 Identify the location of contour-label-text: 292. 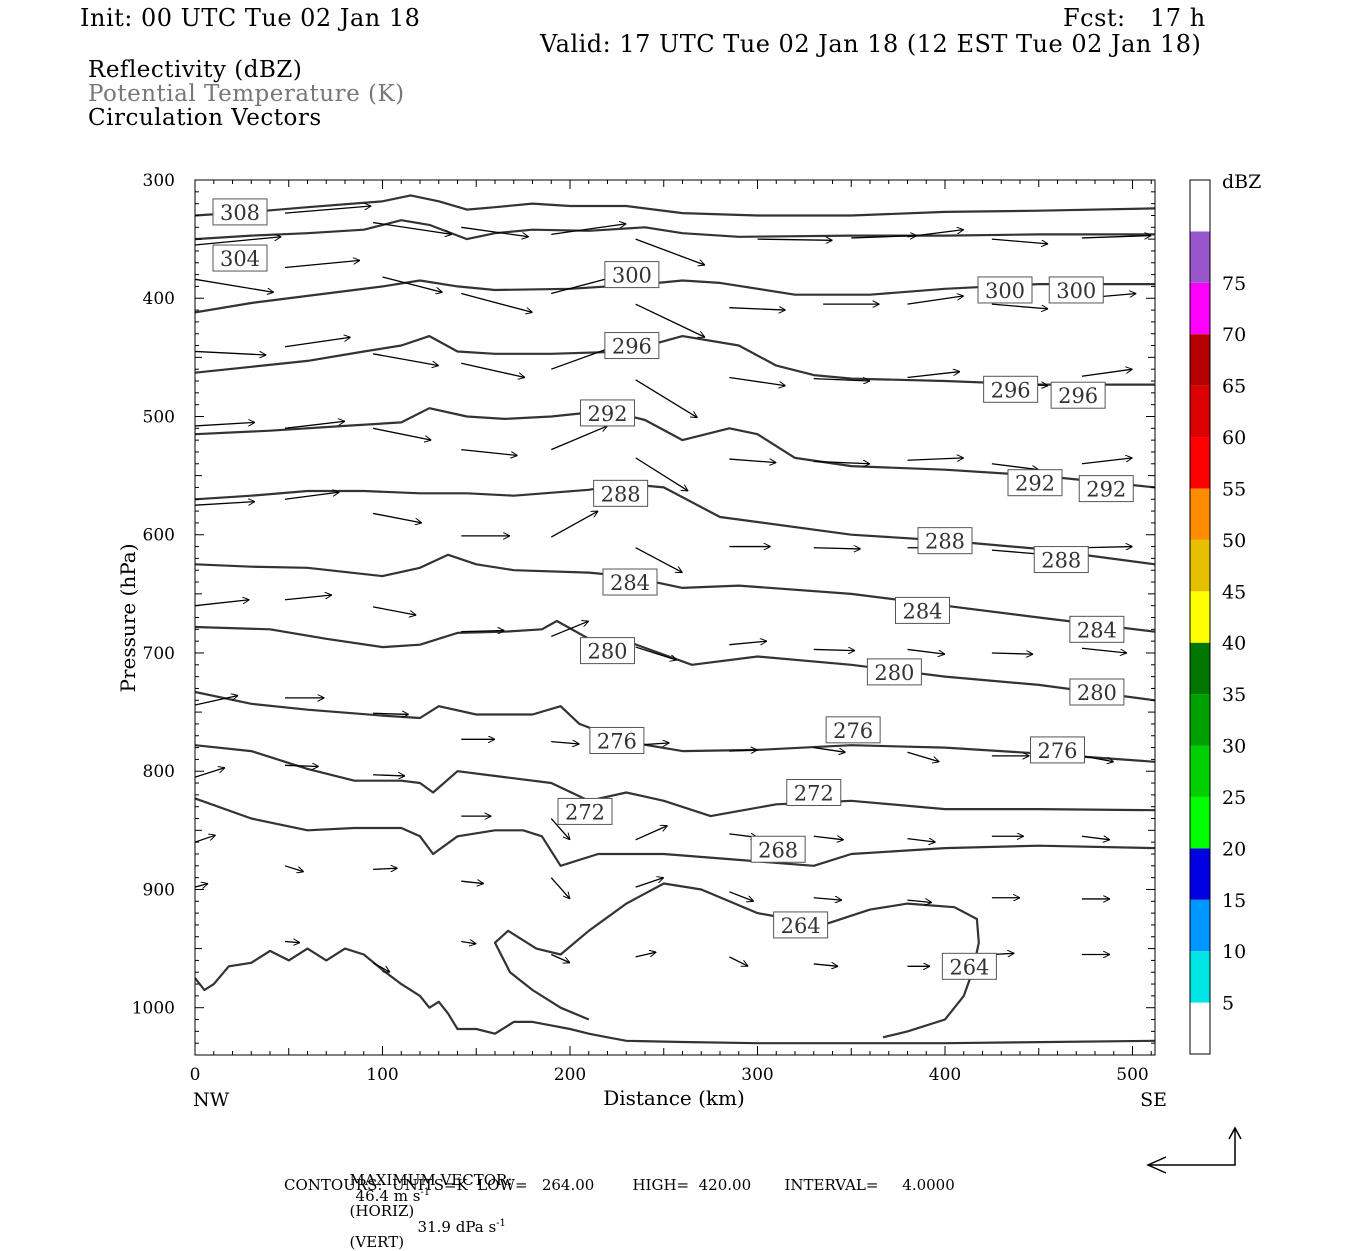
(1106, 490).